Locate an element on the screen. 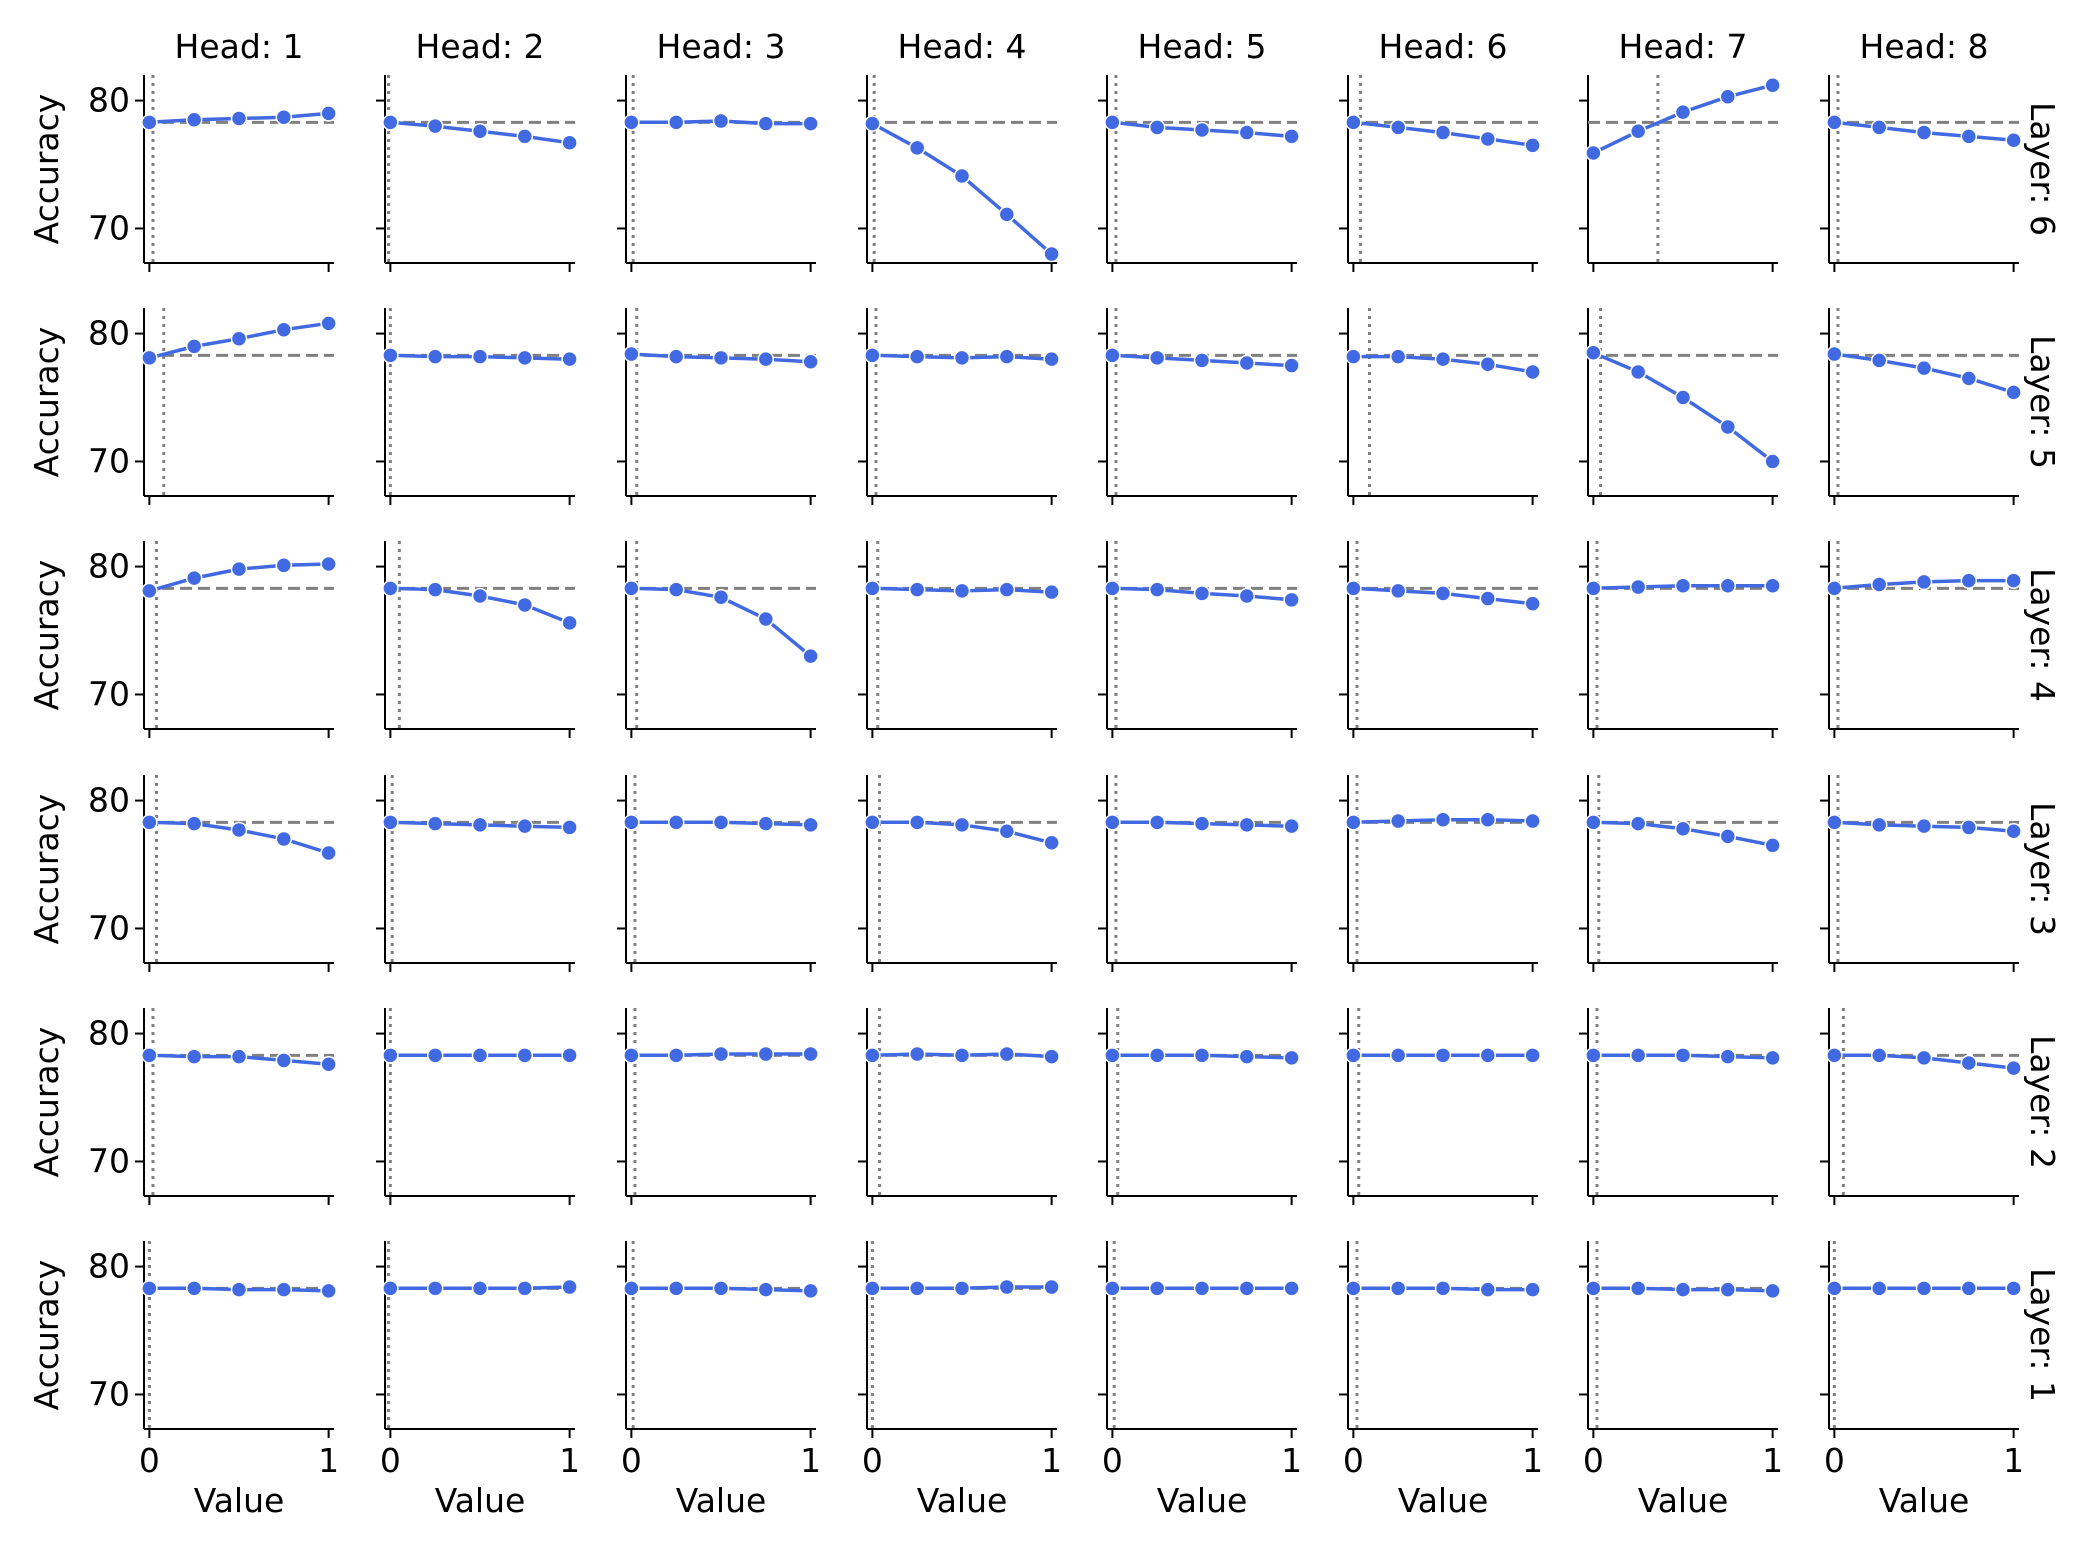 This screenshot has height=1560, width=2080. column-title: Head: 7 is located at coordinates (1683, 46).